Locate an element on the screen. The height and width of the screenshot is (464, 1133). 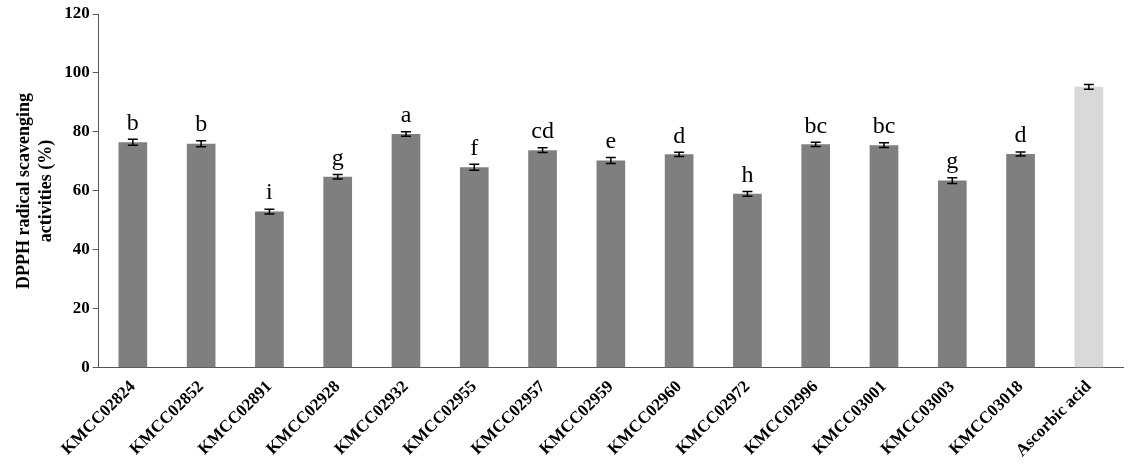
annotation: f is located at coordinates (474, 146).